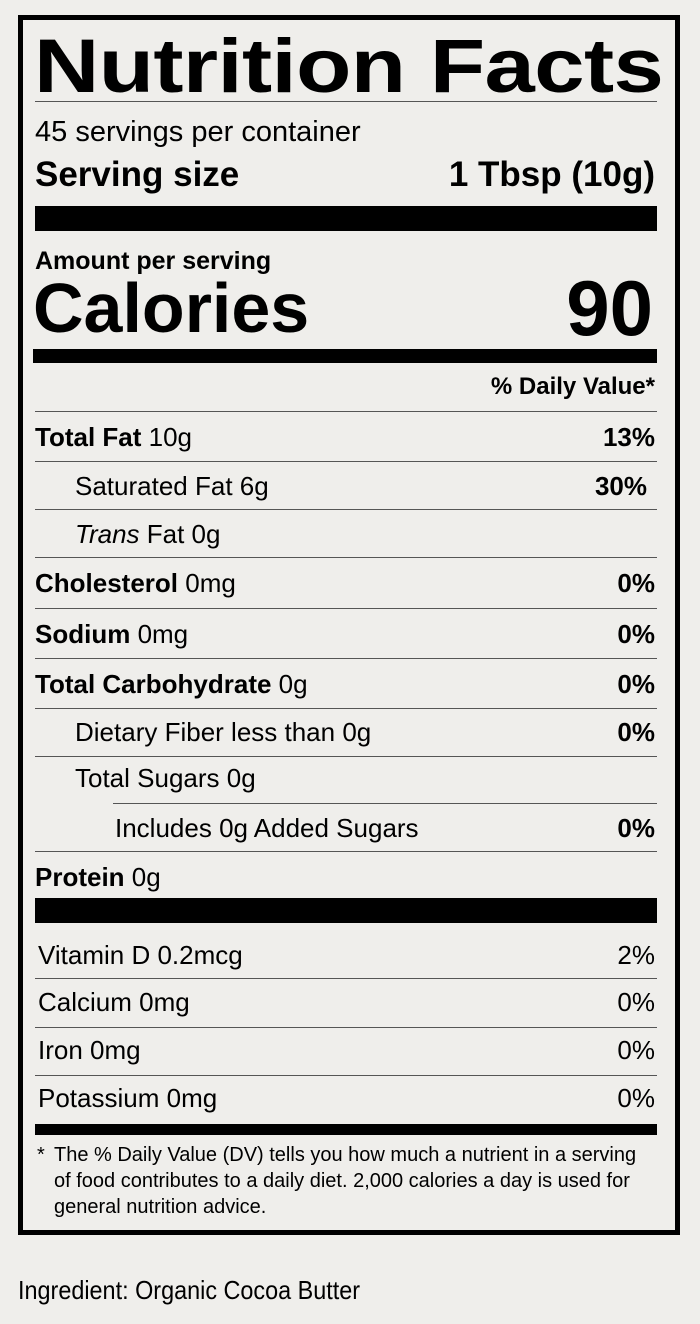 This screenshot has width=700, height=1324. Describe the element at coordinates (165, 778) in the screenshot. I see `nutrient-row-total-sugars: Total Sugars 0g` at that location.